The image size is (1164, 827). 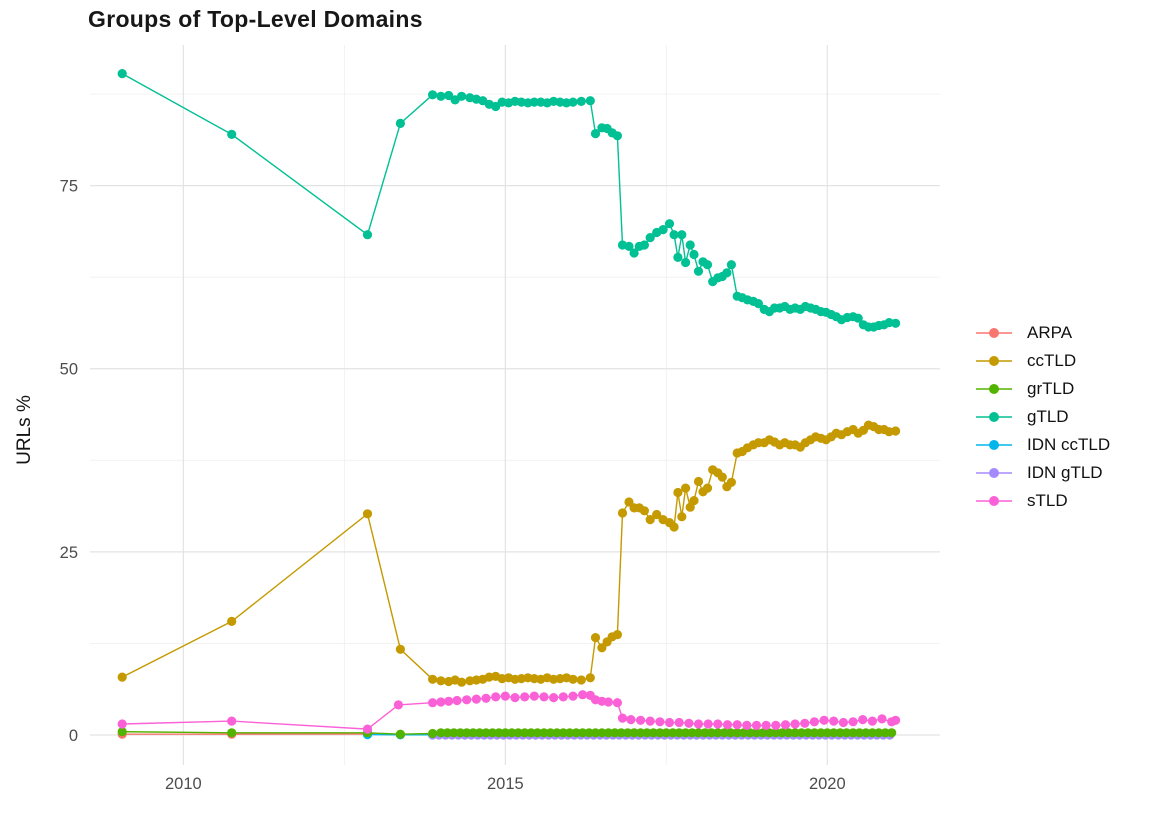 What do you see at coordinates (255, 19) in the screenshot?
I see `chart-title: Groups of Top-Level Domains` at bounding box center [255, 19].